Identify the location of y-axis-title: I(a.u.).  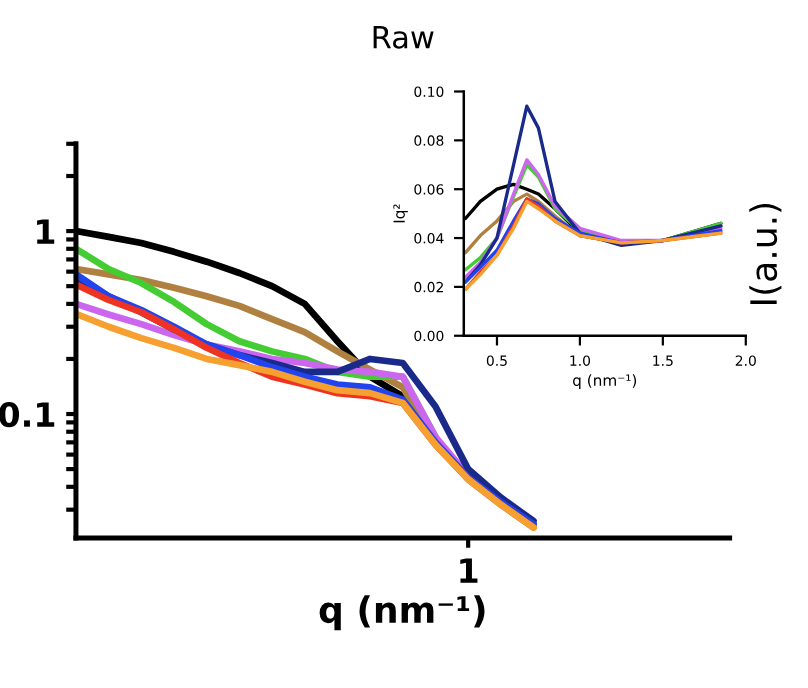
(765, 254).